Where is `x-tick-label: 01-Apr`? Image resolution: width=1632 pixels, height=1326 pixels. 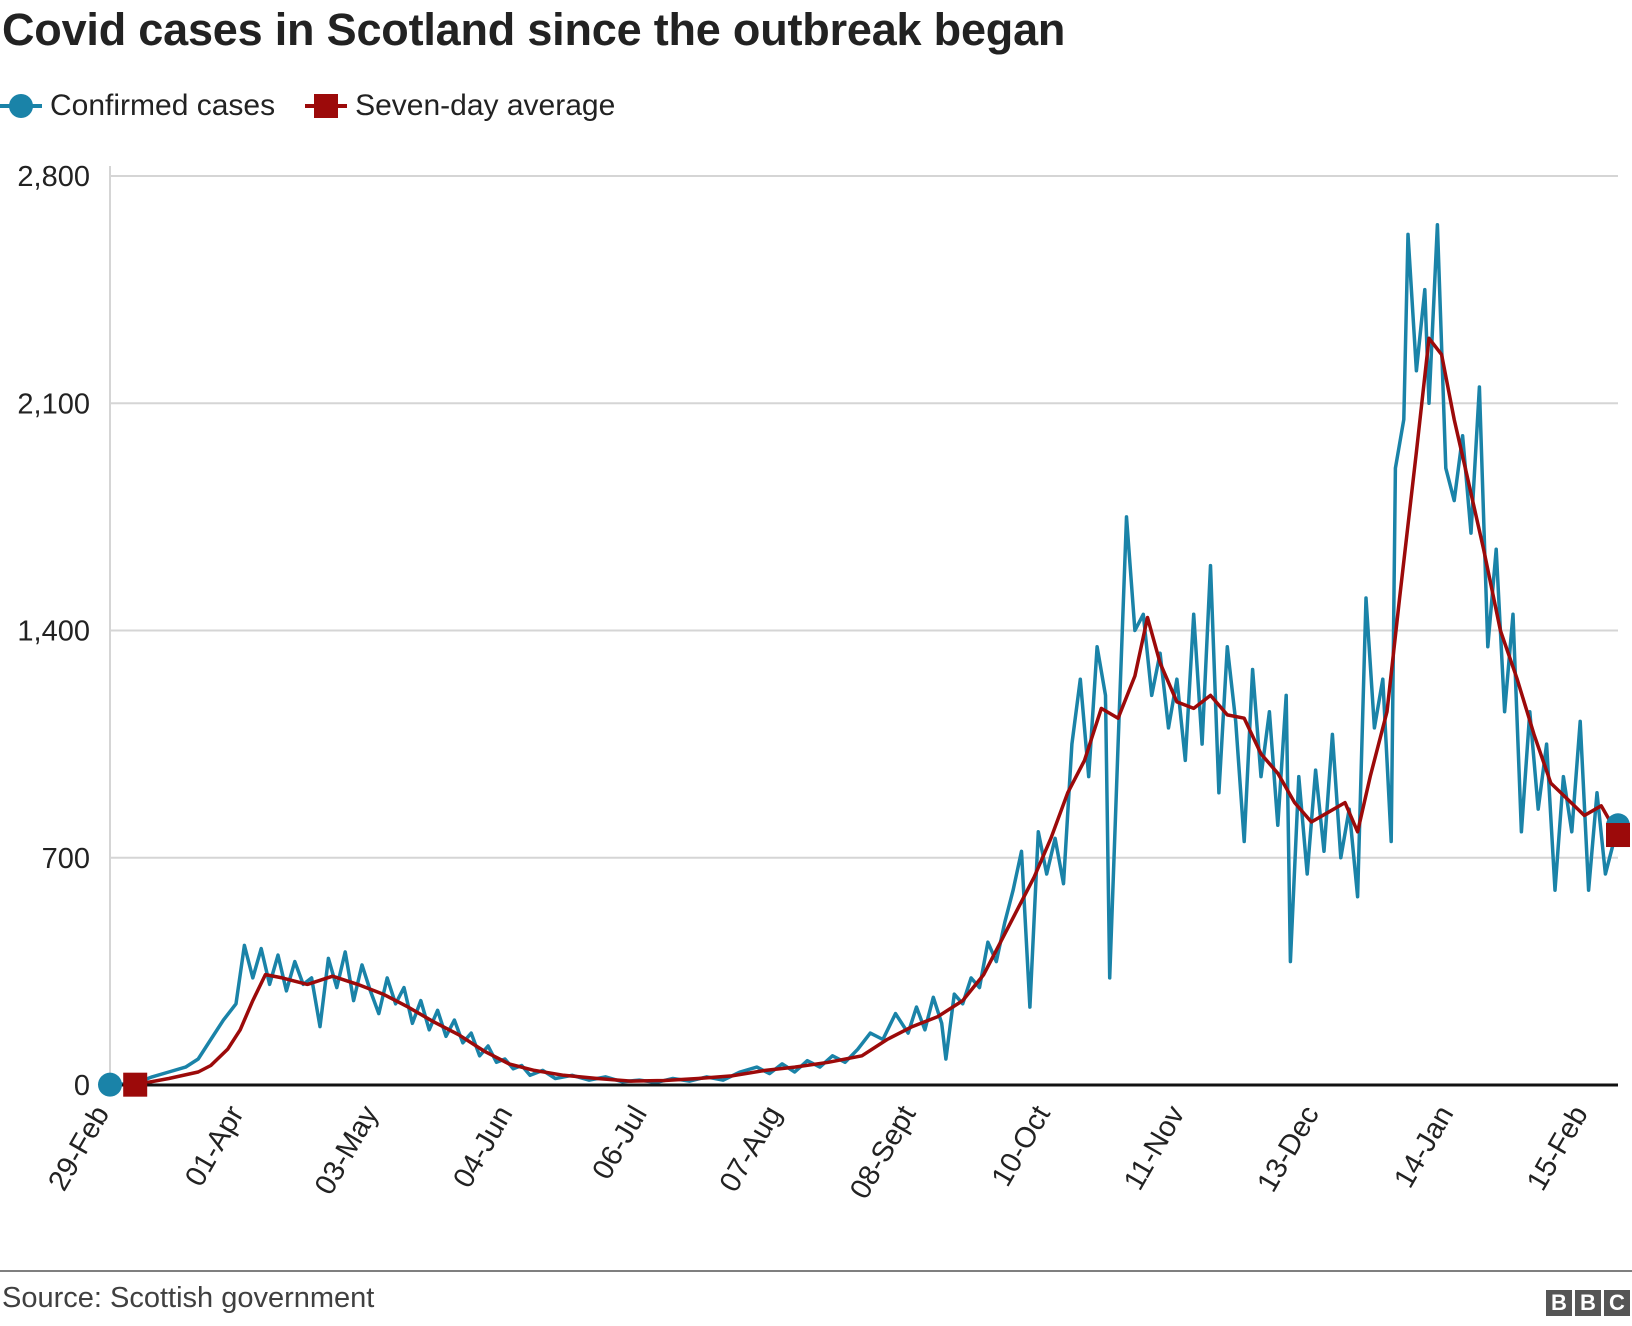 x-tick-label: 01-Apr is located at coordinates (214, 1146).